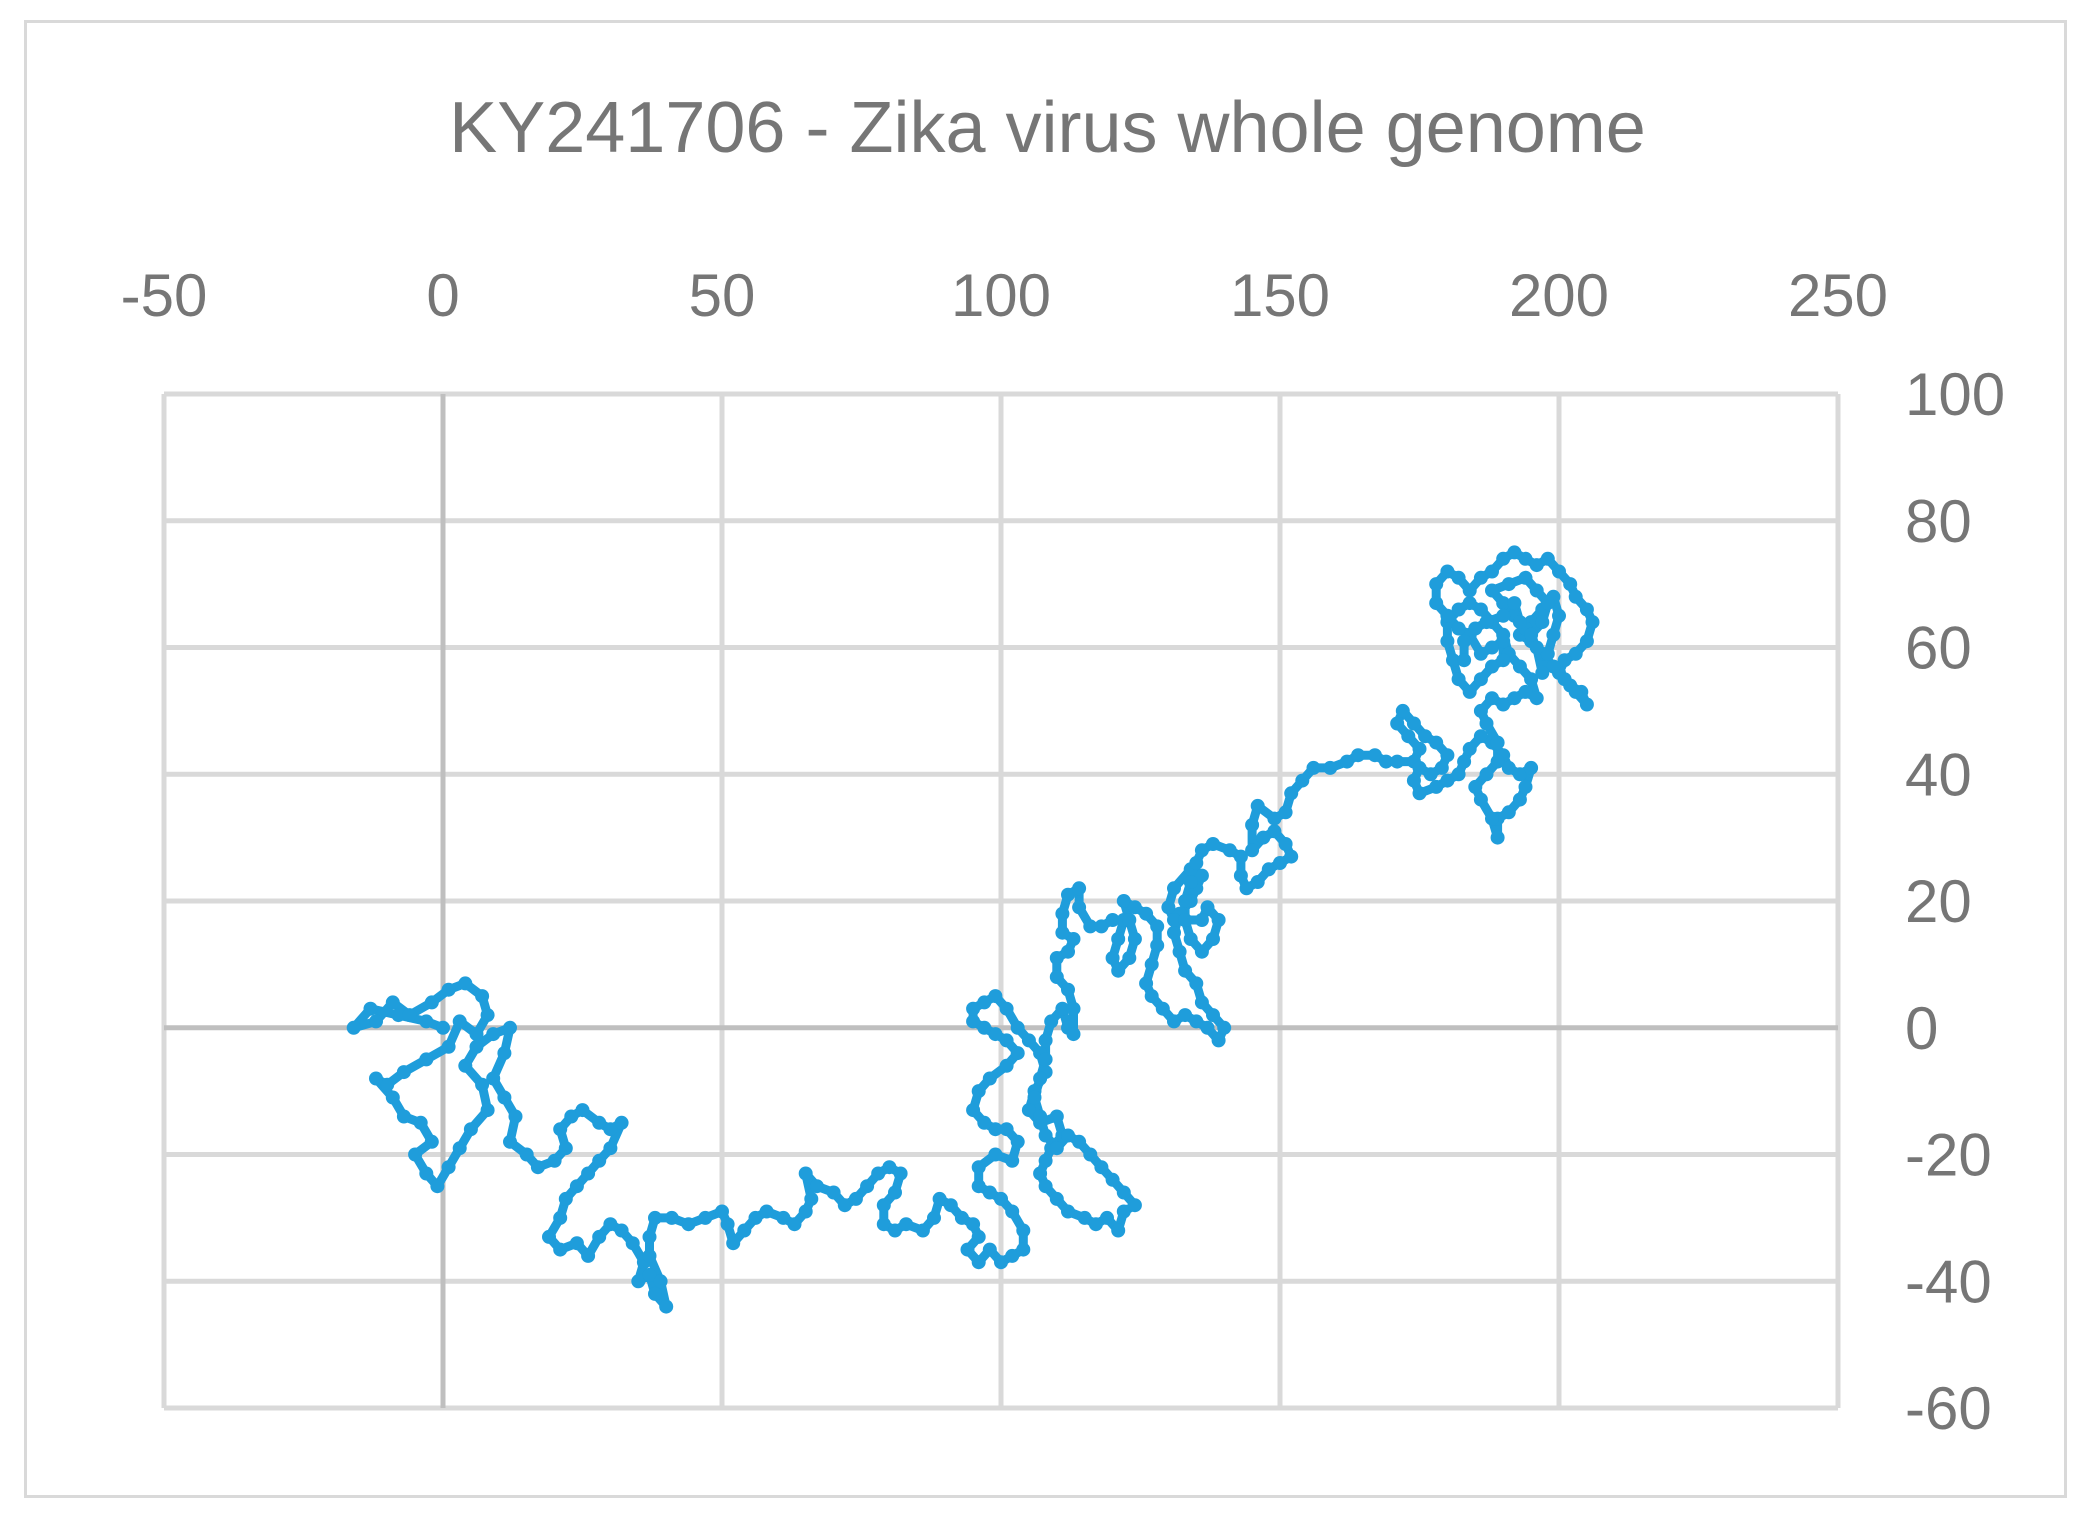 The height and width of the screenshot is (1524, 2095). What do you see at coordinates (1948, 1281) in the screenshot?
I see `y-tick-label: -40` at bounding box center [1948, 1281].